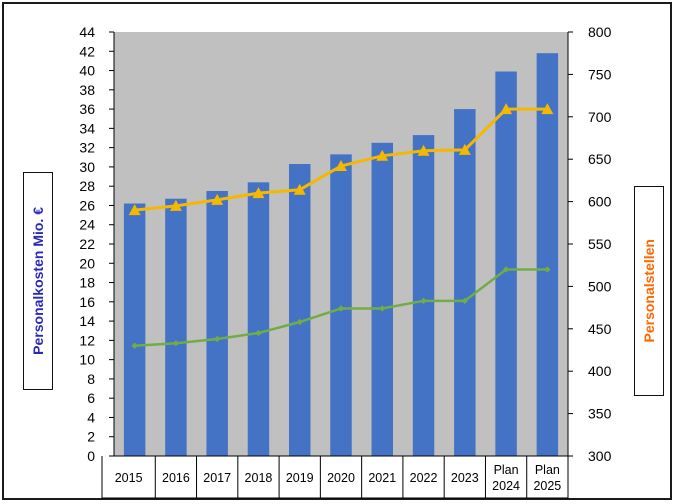 Image resolution: width=676 pixels, height=504 pixels. I want to click on left-tick-label: 8, so click(91, 379).